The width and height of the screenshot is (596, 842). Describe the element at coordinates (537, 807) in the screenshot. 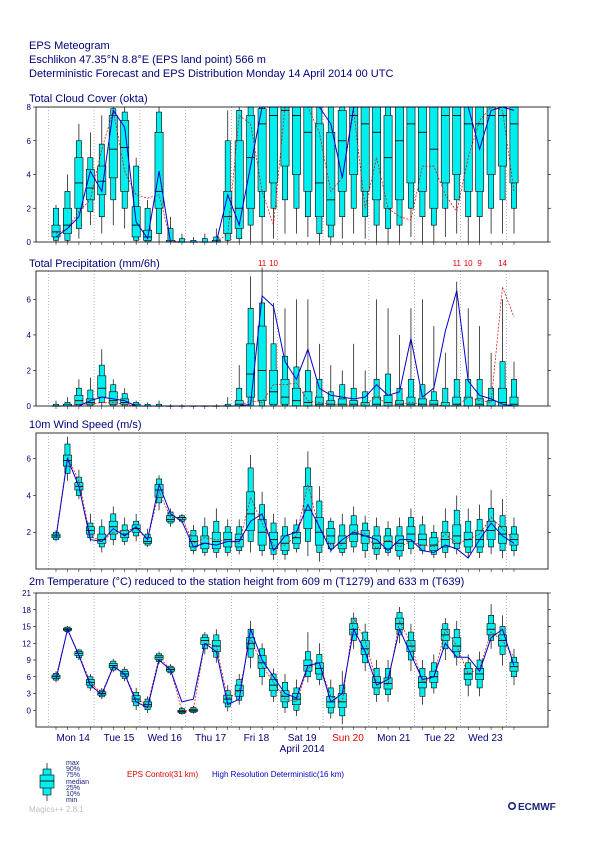

I see `logo-text: ECMWF` at that location.